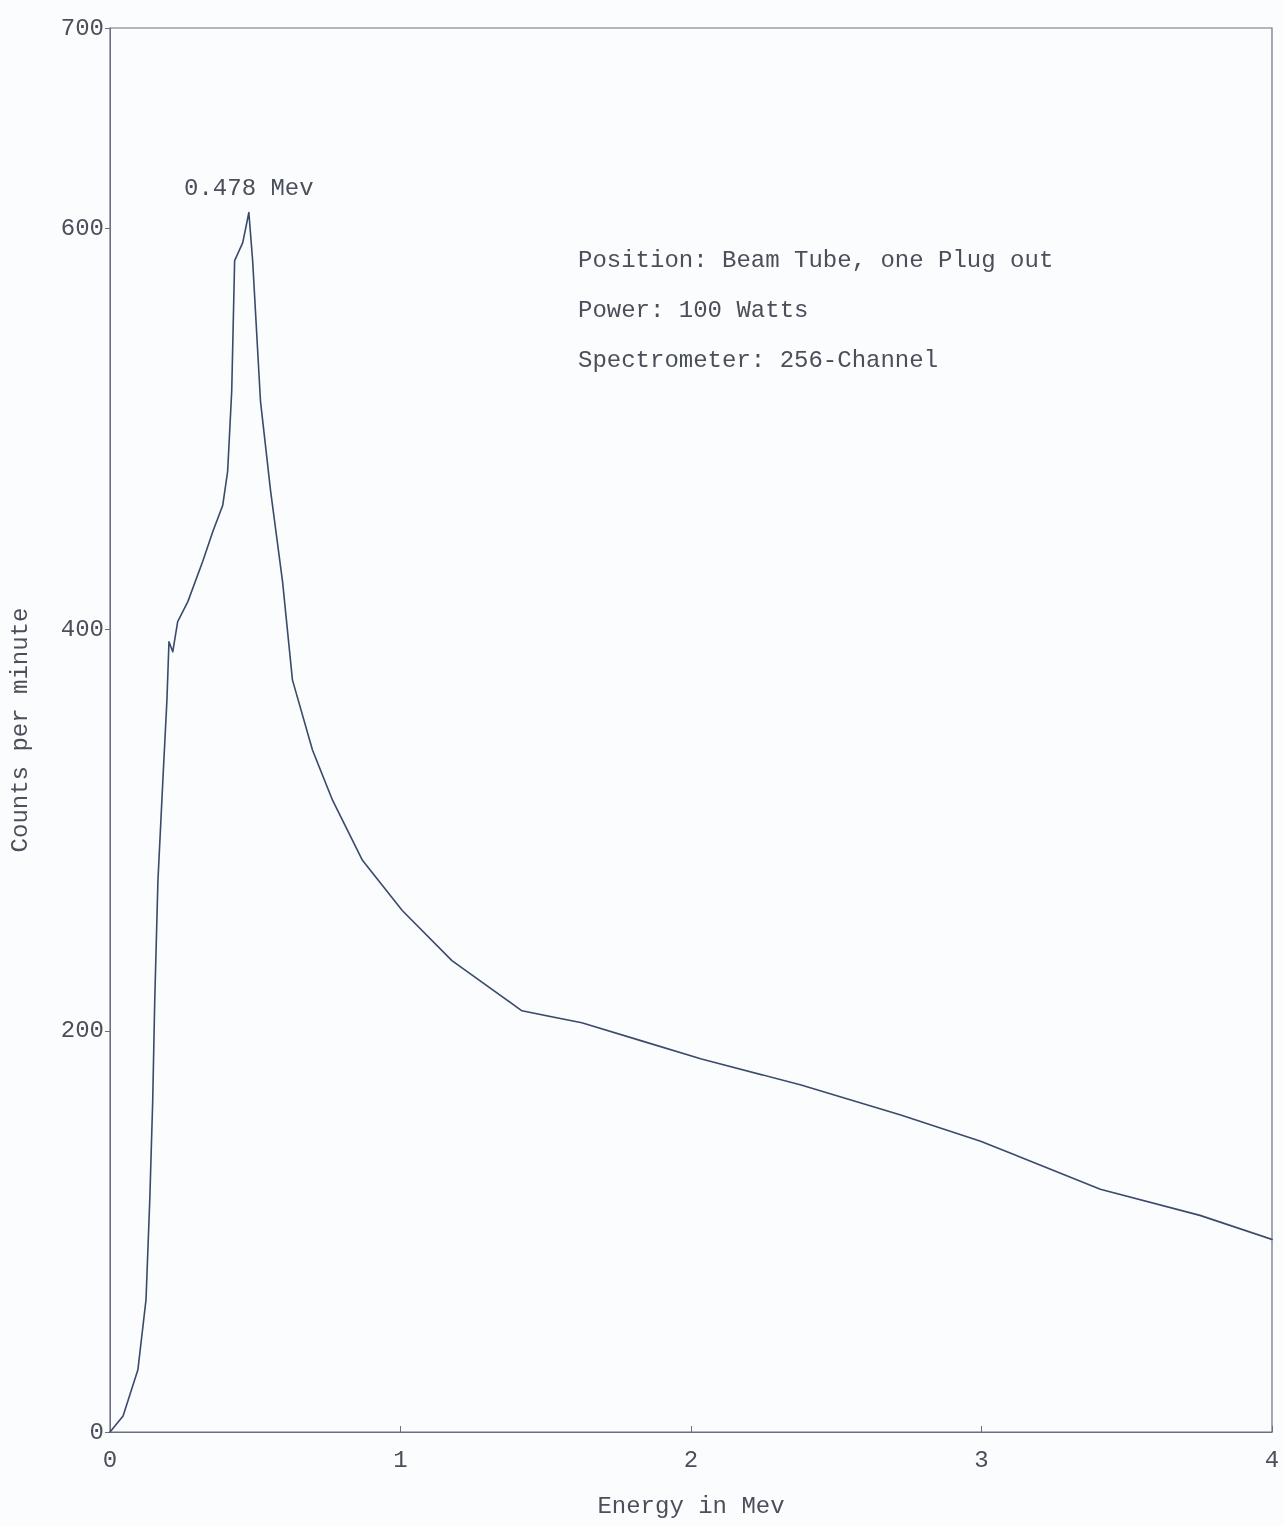 The height and width of the screenshot is (1526, 1284). I want to click on y-axis-title: Counts per minute, so click(20, 730).